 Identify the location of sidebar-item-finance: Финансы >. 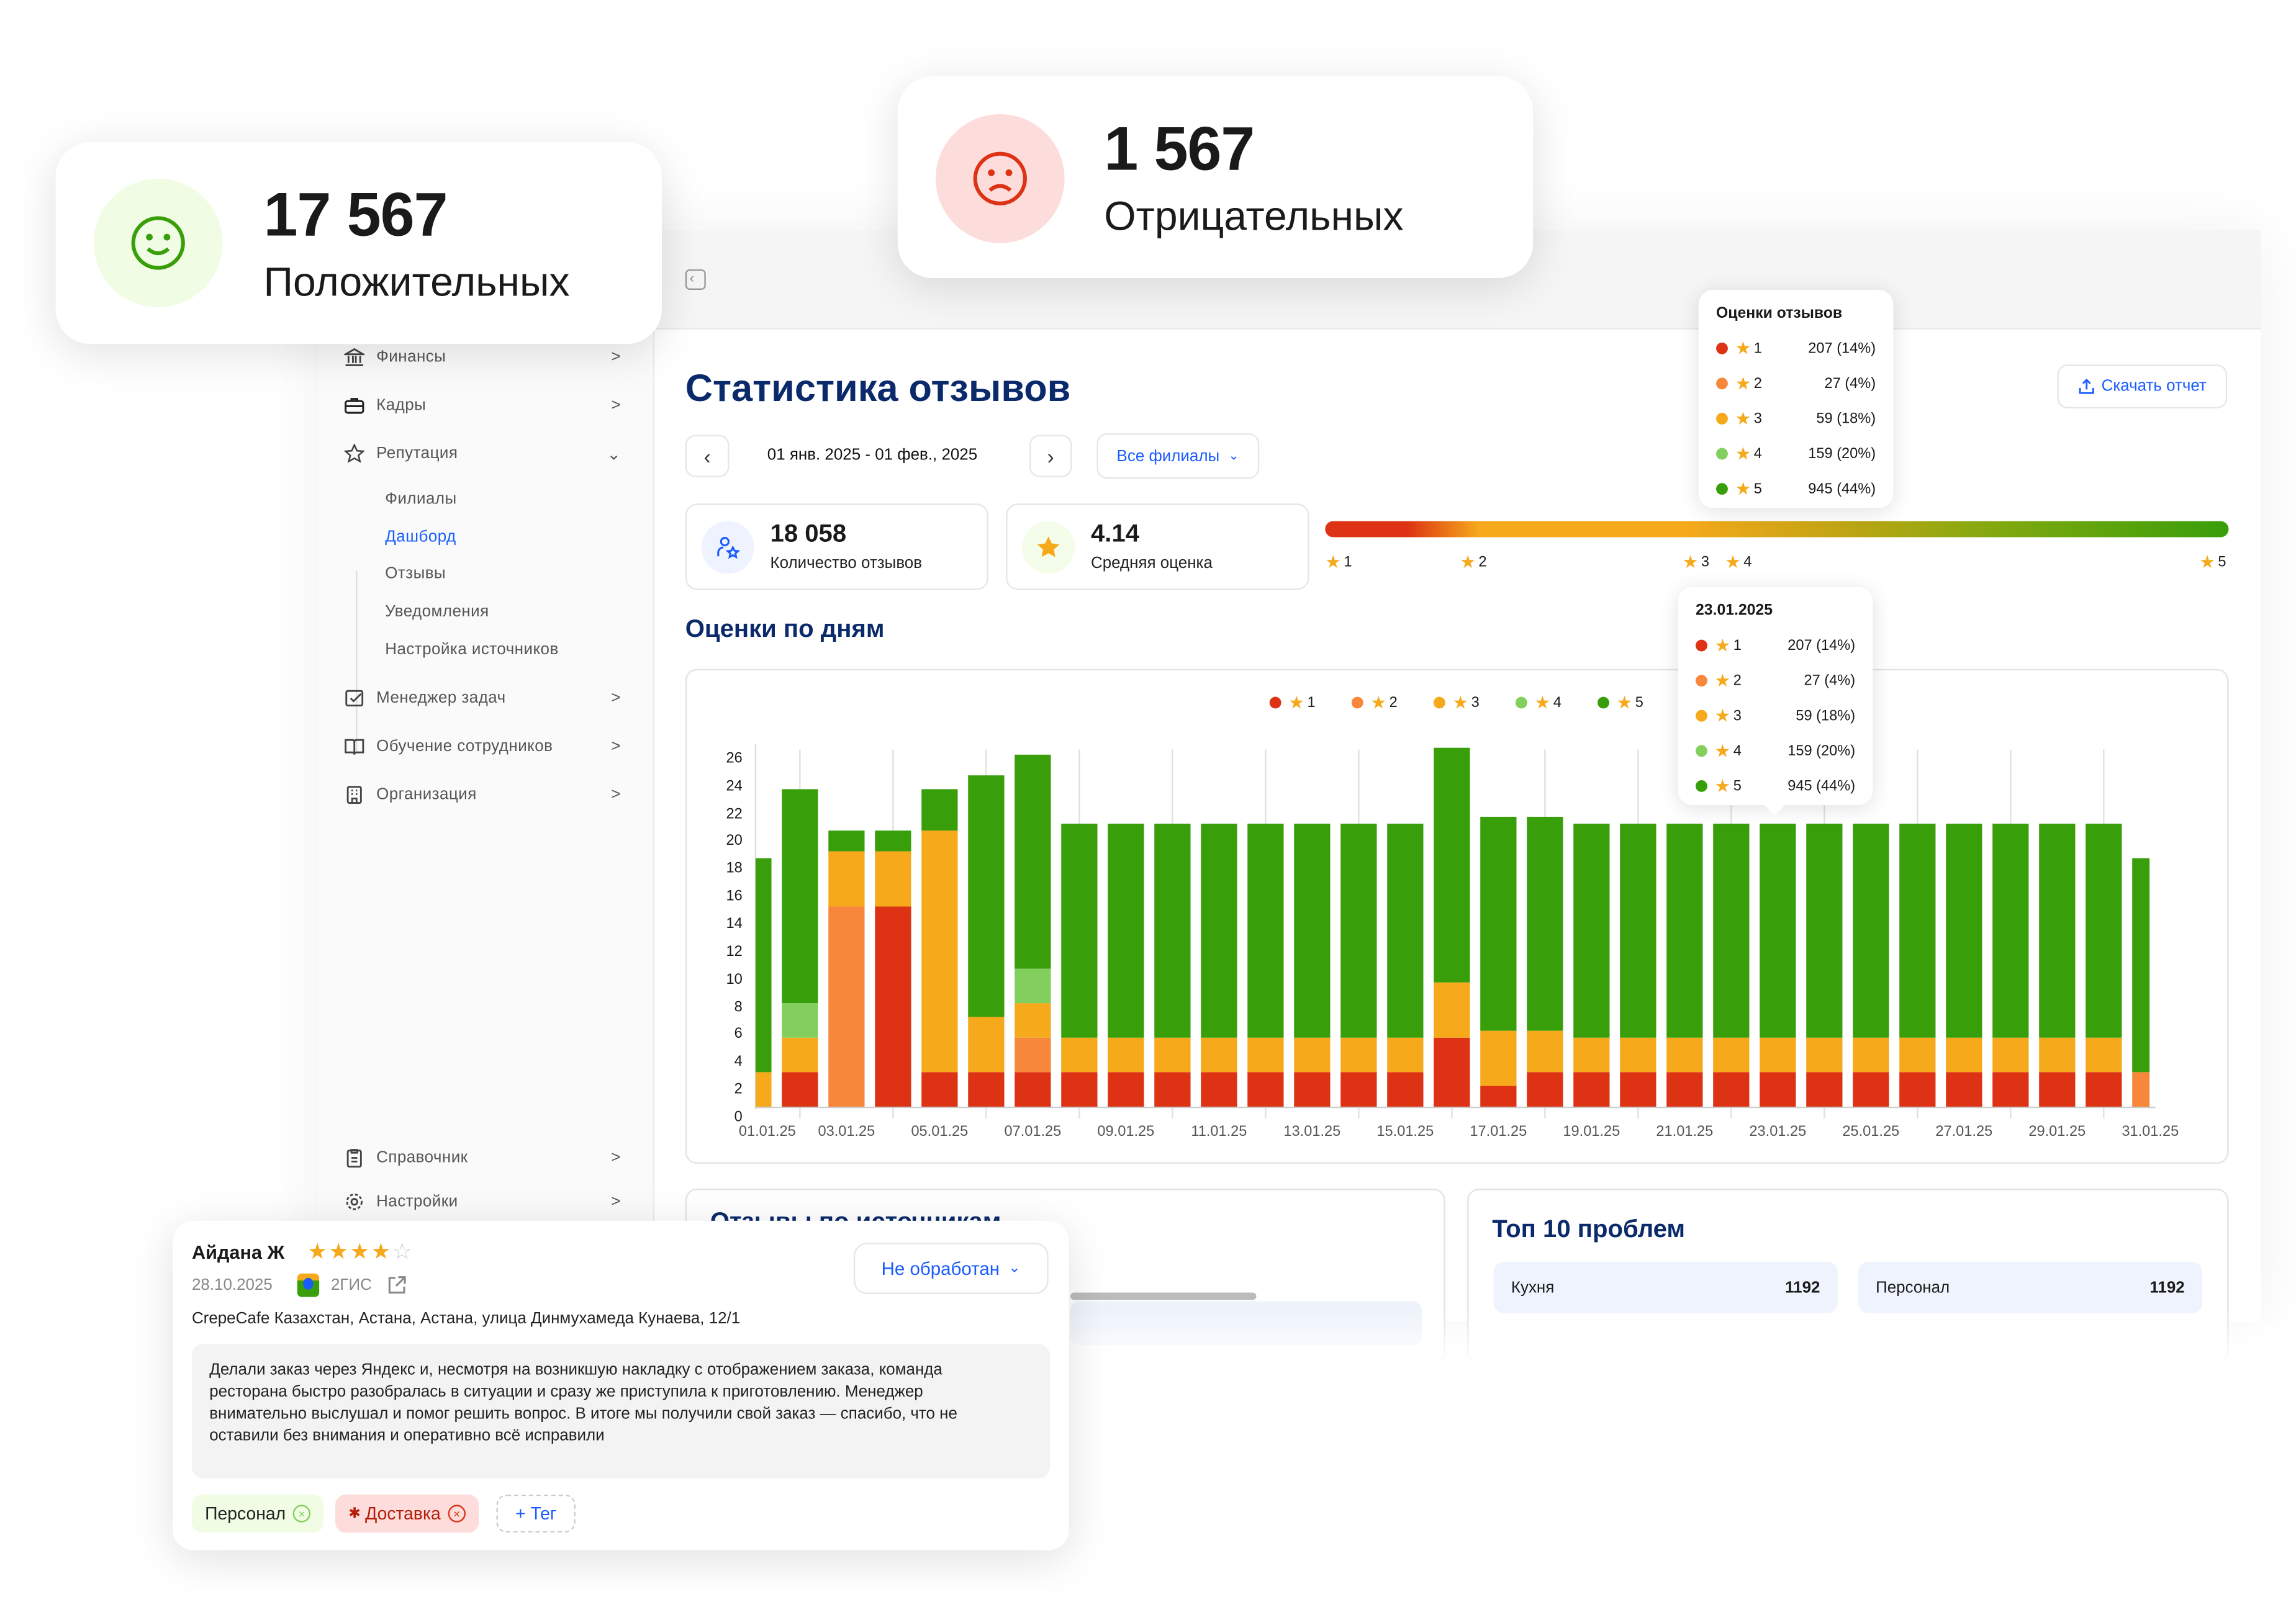
(487, 358).